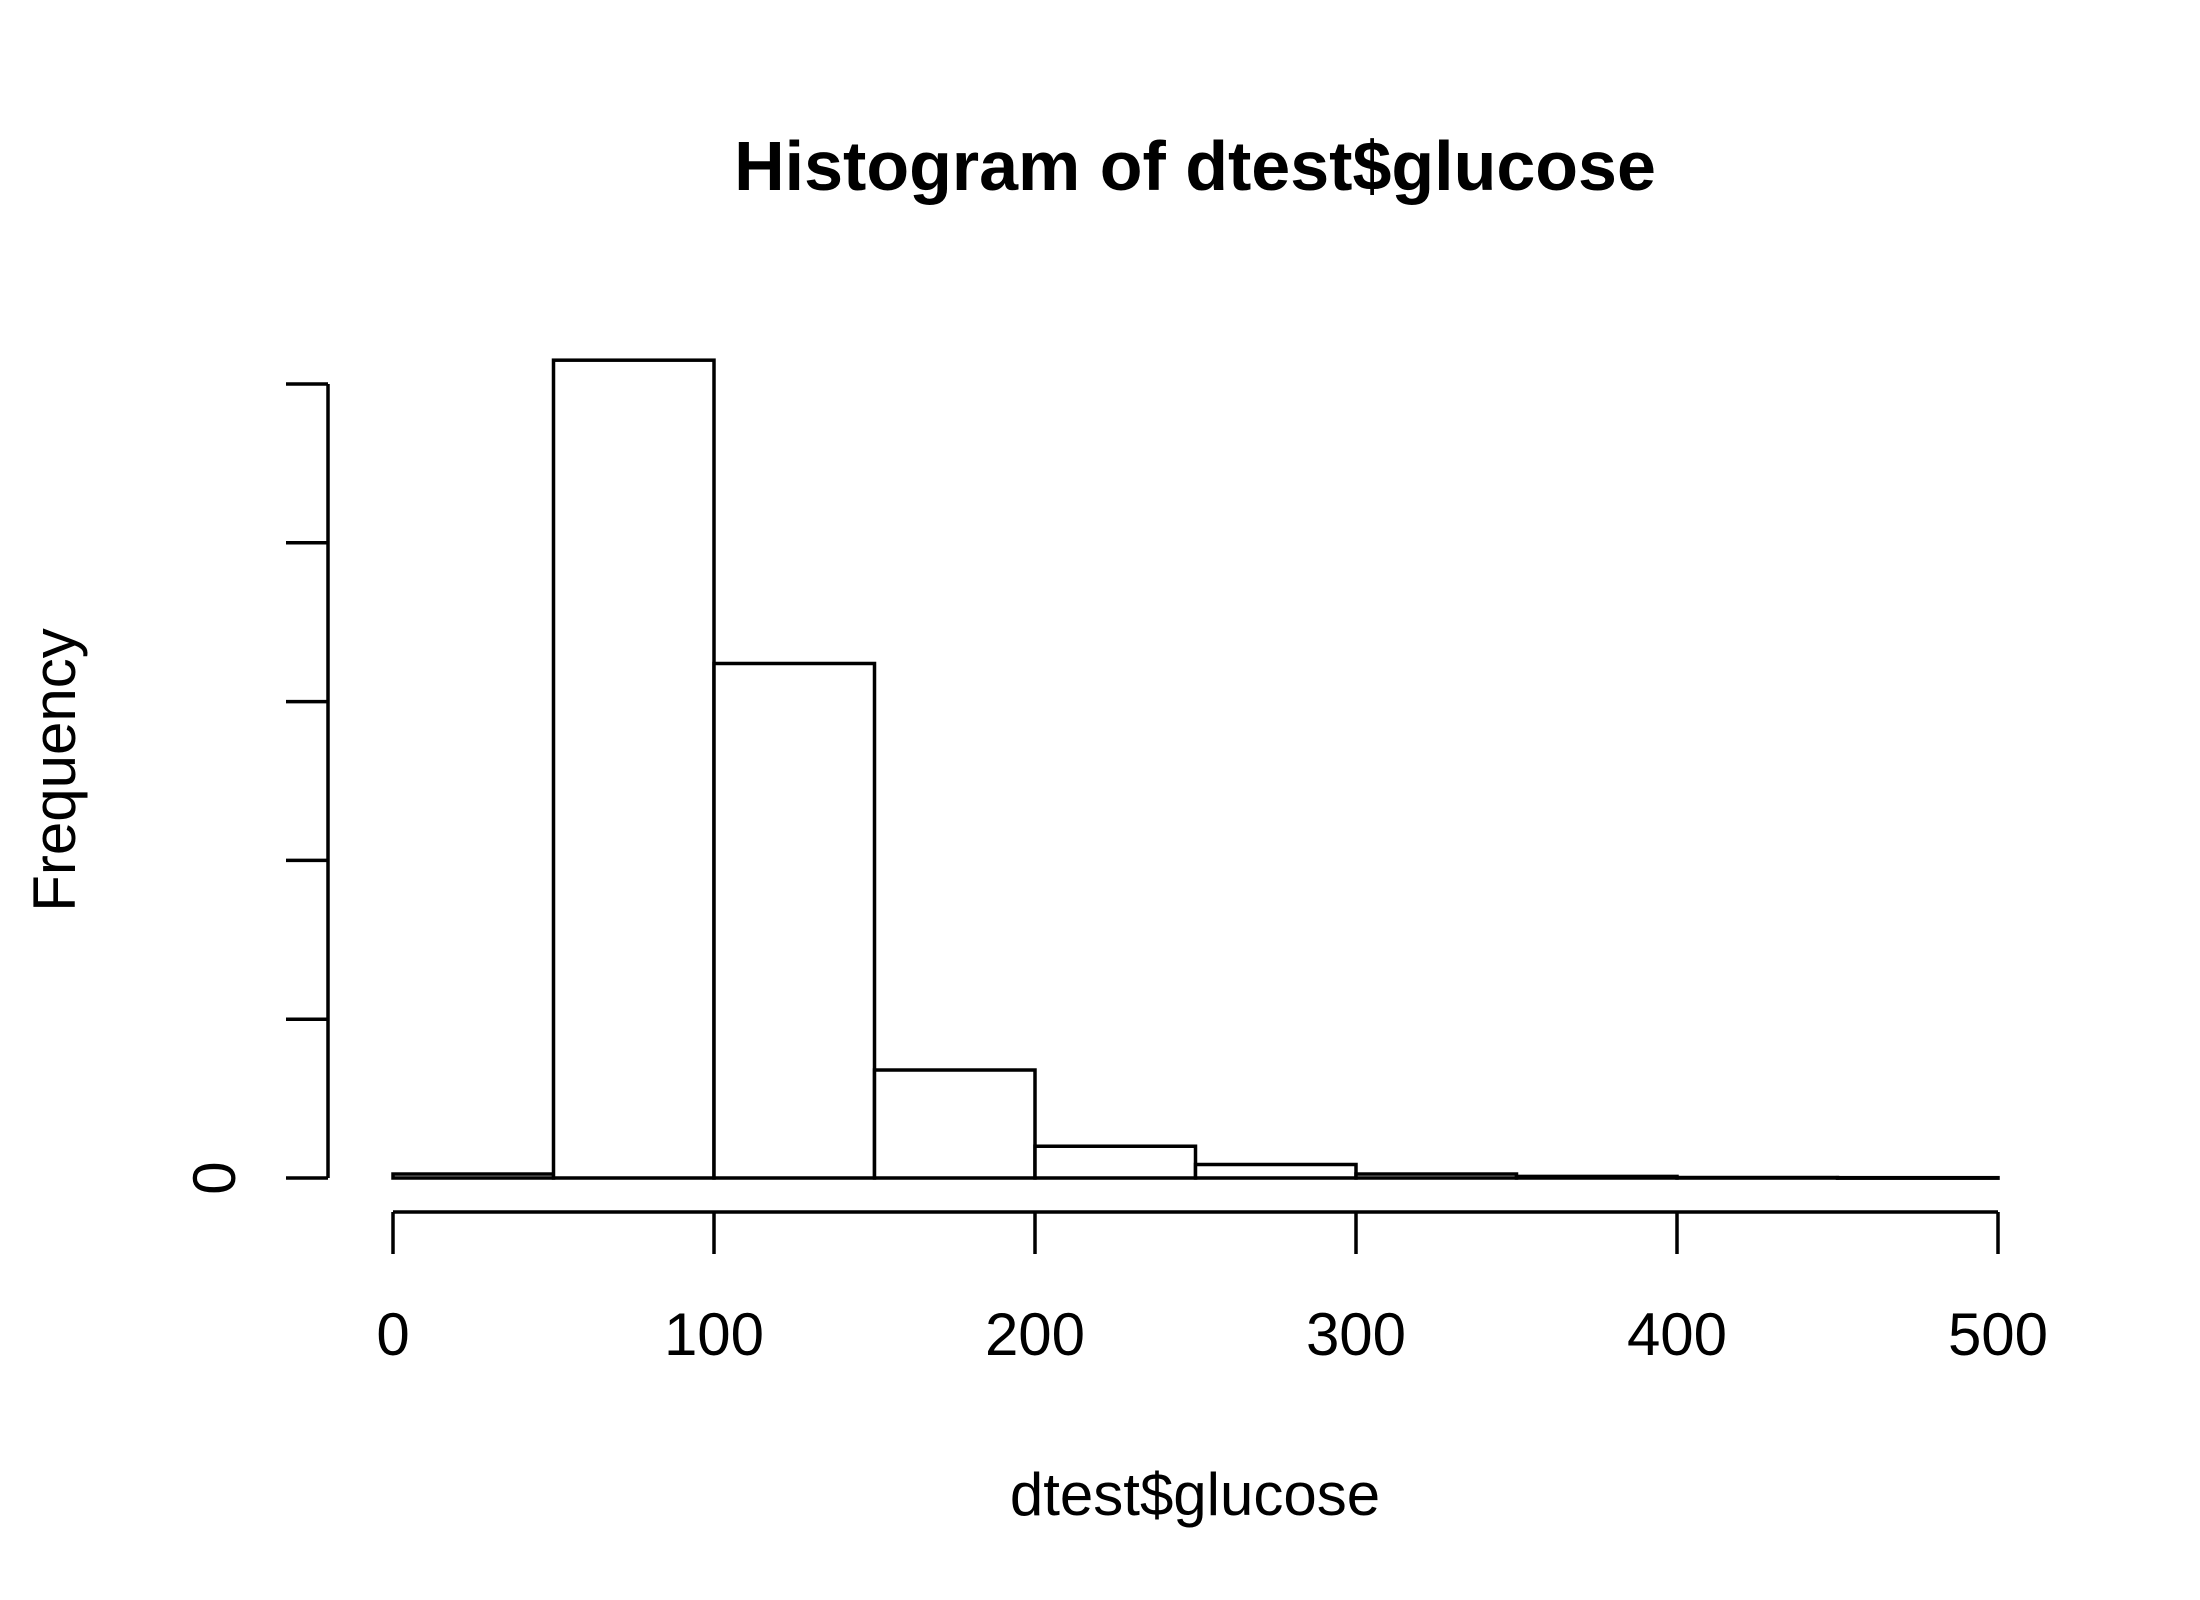 Image resolution: width=2200 pixels, height=1600 pixels. Describe the element at coordinates (1998, 1334) in the screenshot. I see `x-tick-label-5: 500` at that location.